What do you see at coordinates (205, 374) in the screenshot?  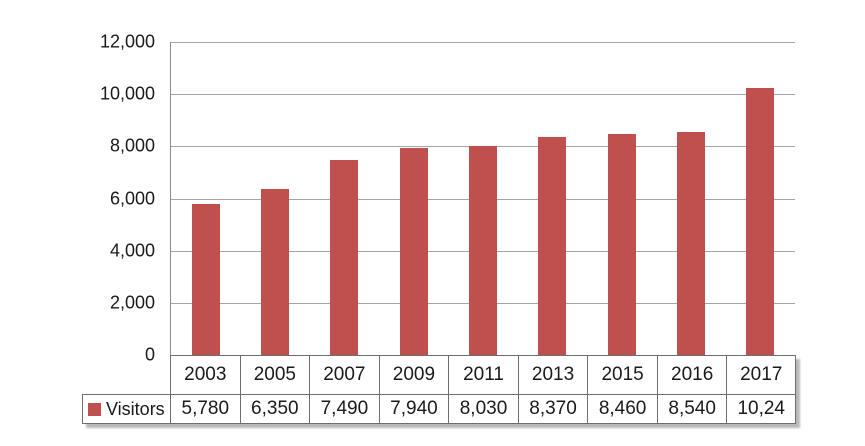 I see `year-cell-2003: 2003` at bounding box center [205, 374].